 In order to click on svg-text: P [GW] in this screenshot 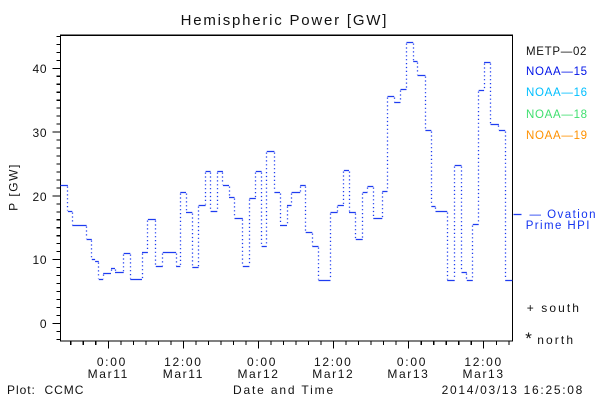, I will do `click(14, 187)`.